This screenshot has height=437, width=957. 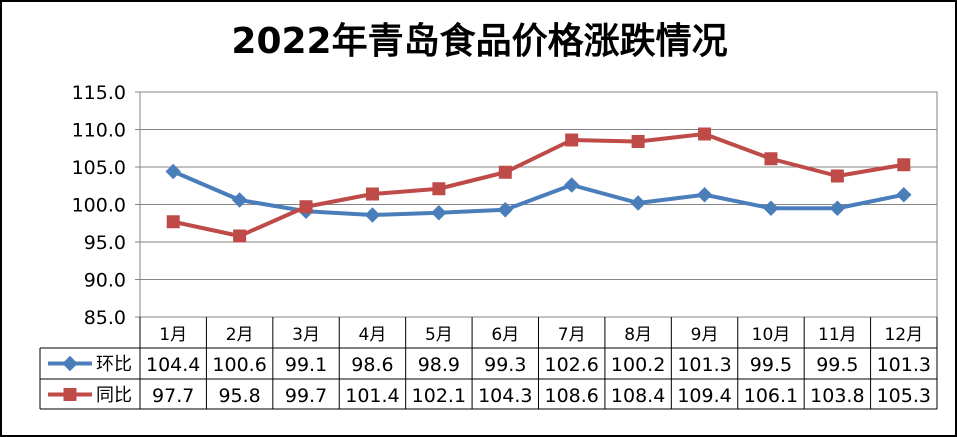 What do you see at coordinates (505, 365) in the screenshot?
I see `data-label-mom: 99.3` at bounding box center [505, 365].